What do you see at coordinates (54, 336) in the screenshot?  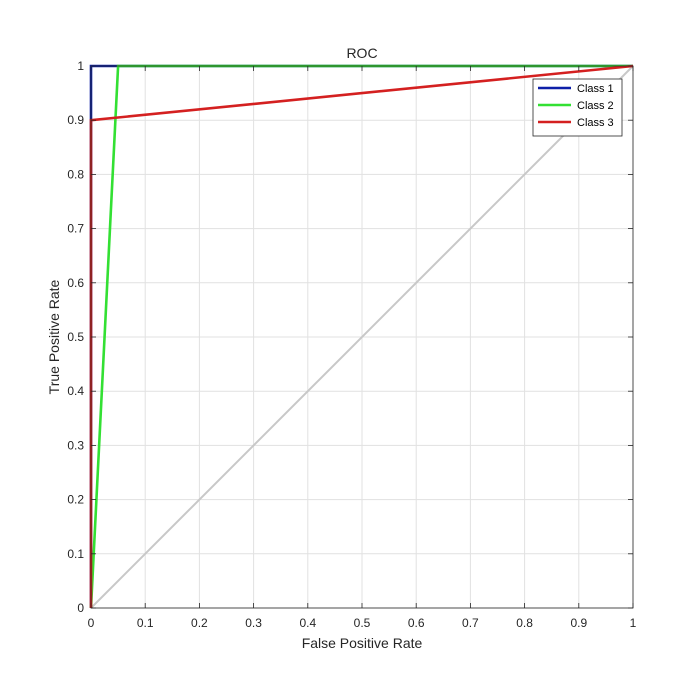 I see `y-axis-label: True Positive Rate` at bounding box center [54, 336].